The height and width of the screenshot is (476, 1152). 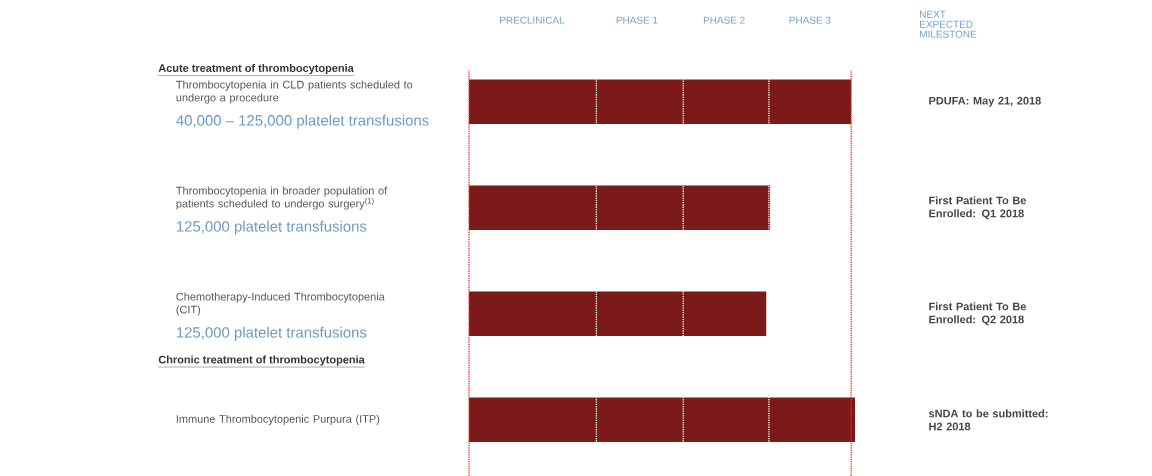 I want to click on text: First Patient To Be Enrolled: Q2 2018, so click(x=977, y=314).